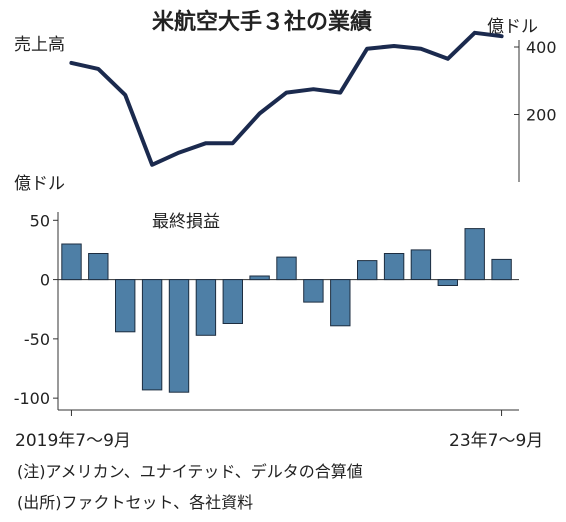 The height and width of the screenshot is (522, 566). What do you see at coordinates (40, 220) in the screenshot?
I see `net-income-y-tick-label: 50` at bounding box center [40, 220].